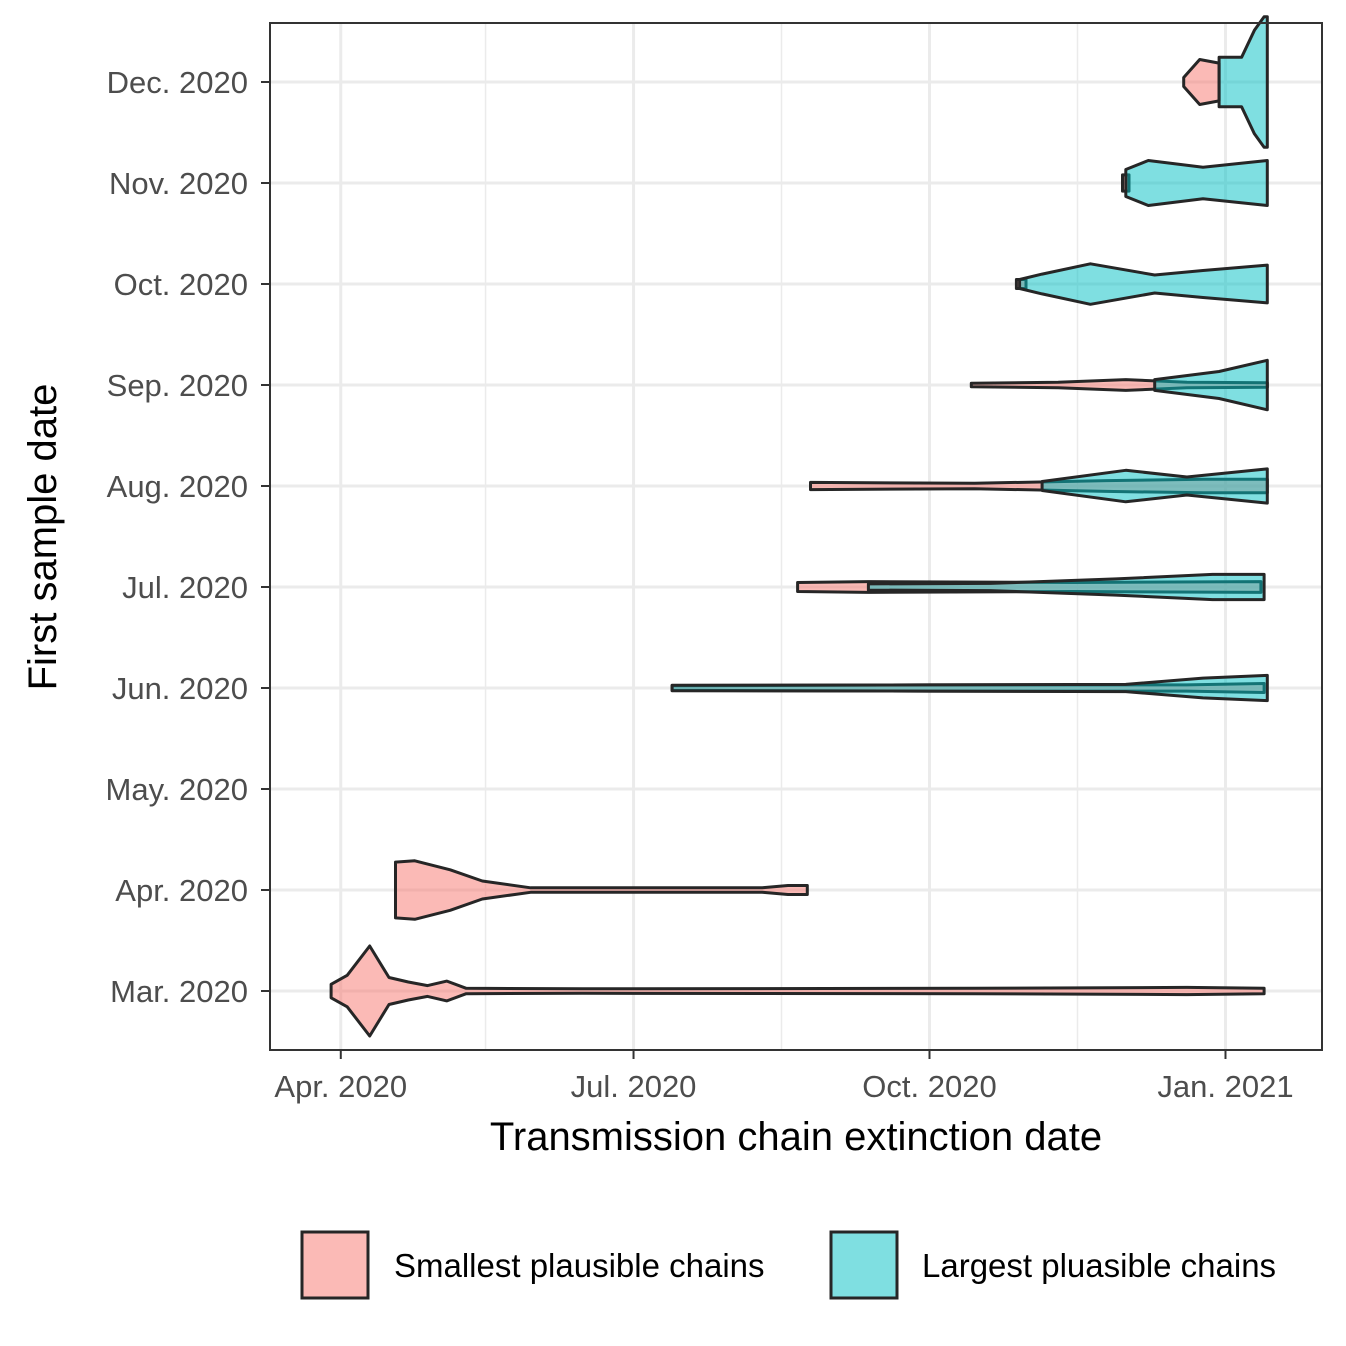 Image resolution: width=1346 pixels, height=1346 pixels. What do you see at coordinates (1143, 284) in the screenshot?
I see `violin-largest-oct-2020` at bounding box center [1143, 284].